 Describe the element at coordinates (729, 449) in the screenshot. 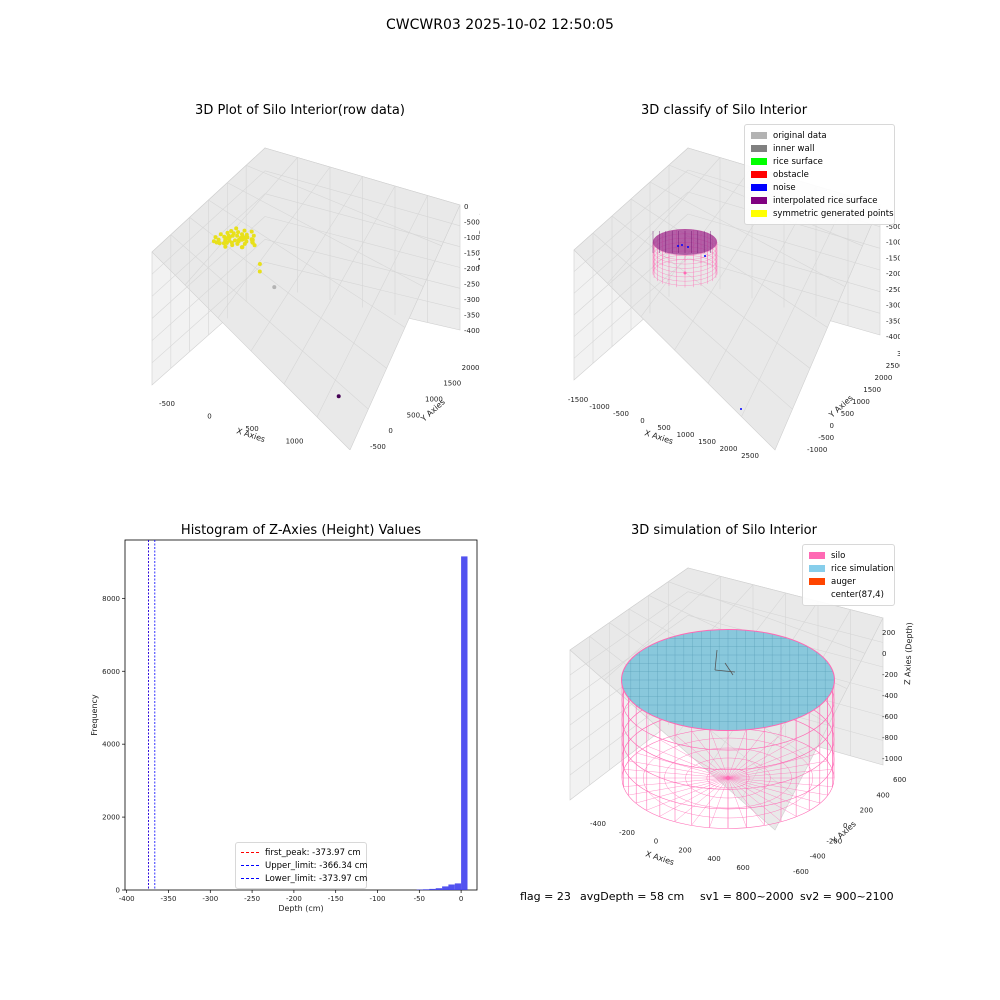

I see `panels.classify.xticks-tick-label: 2000` at that location.